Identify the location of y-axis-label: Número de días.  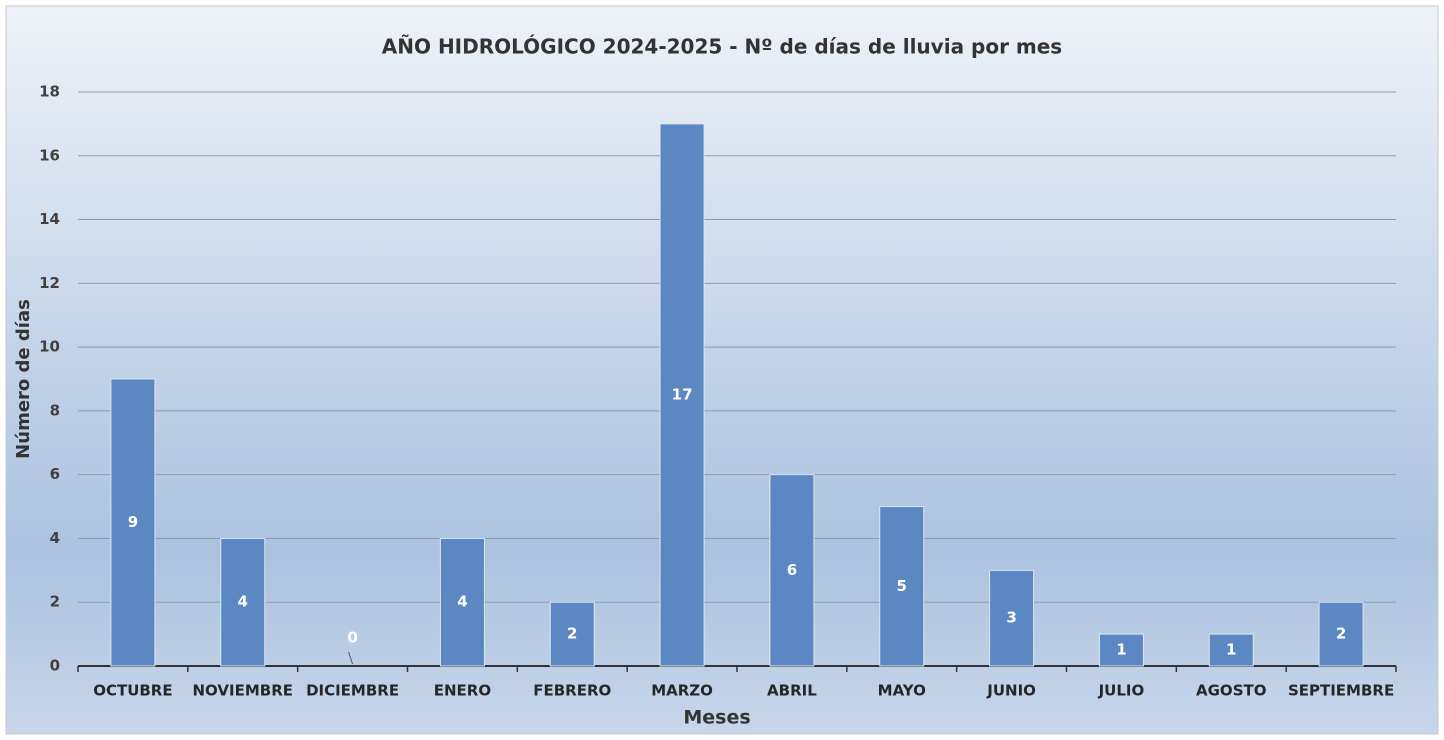
(23, 379).